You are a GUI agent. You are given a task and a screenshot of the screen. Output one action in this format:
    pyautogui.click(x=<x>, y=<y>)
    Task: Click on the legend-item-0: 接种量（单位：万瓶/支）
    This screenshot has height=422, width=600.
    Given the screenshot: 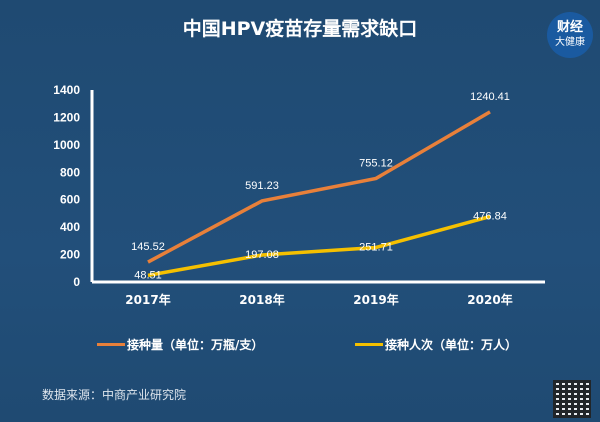 What is the action you would take?
    pyautogui.click(x=180, y=344)
    